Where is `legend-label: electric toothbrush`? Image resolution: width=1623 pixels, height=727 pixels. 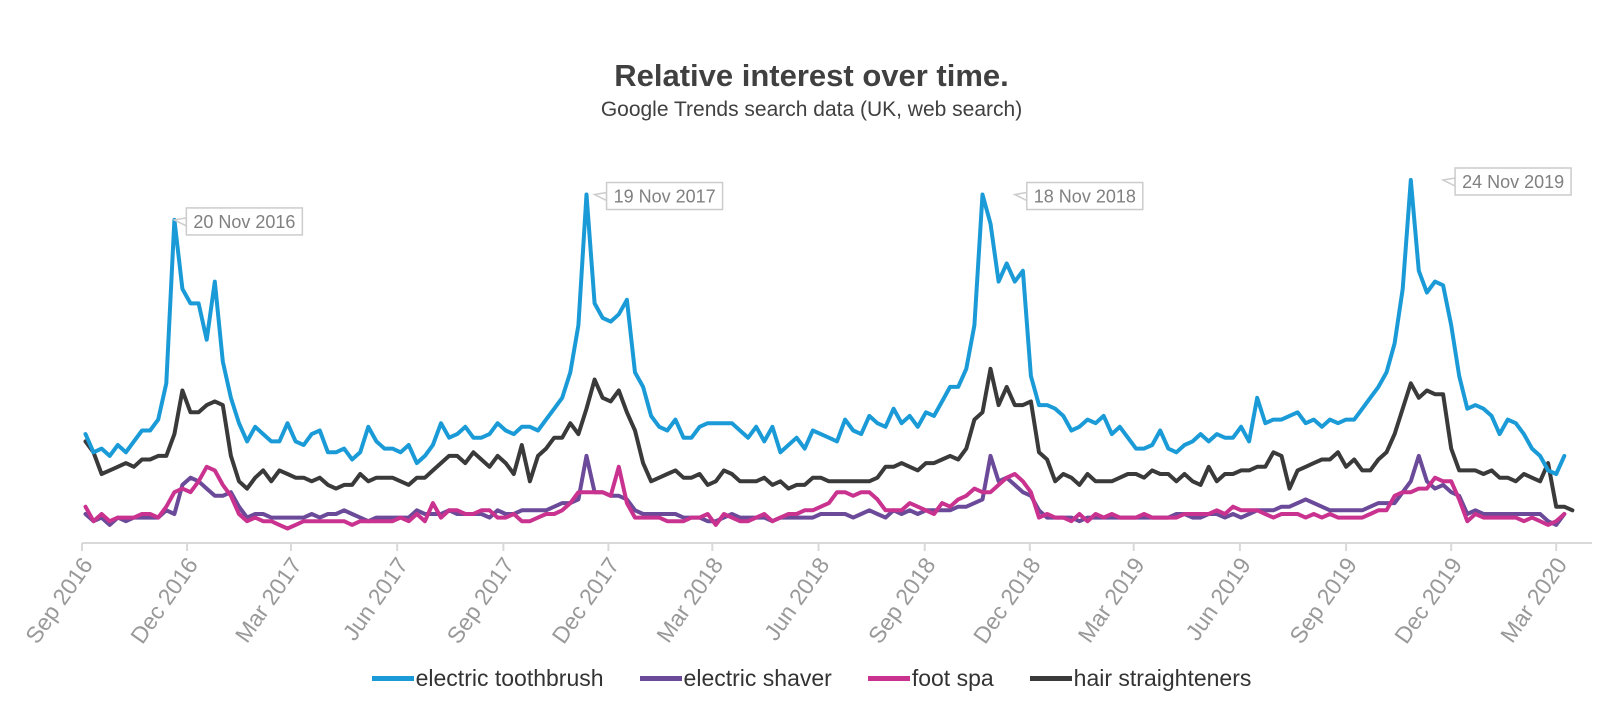 legend-label: electric toothbrush is located at coordinates (509, 678).